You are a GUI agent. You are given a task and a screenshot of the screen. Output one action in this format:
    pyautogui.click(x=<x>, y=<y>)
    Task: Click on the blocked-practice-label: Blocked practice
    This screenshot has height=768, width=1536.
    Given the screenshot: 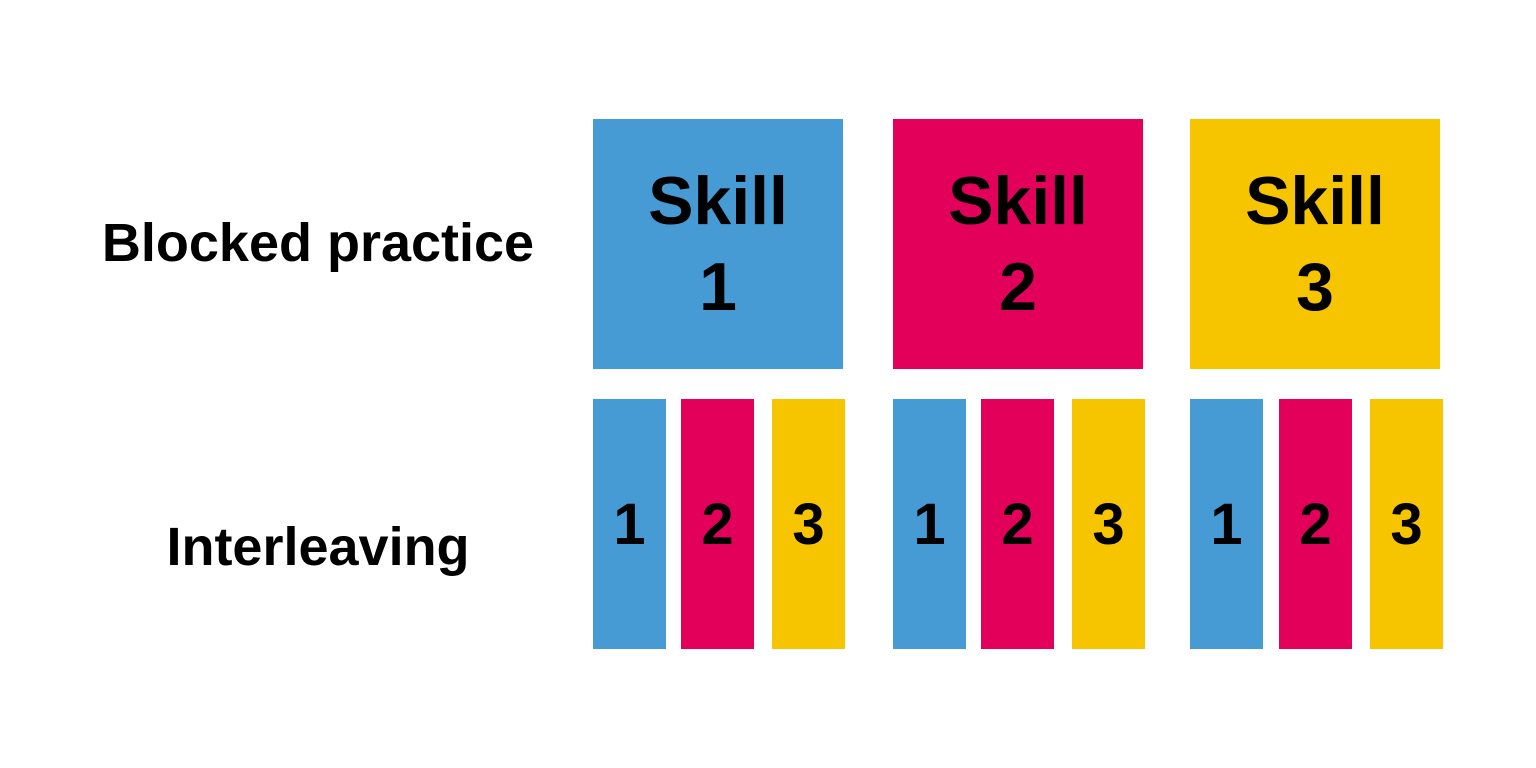 What is the action you would take?
    pyautogui.click(x=318, y=243)
    